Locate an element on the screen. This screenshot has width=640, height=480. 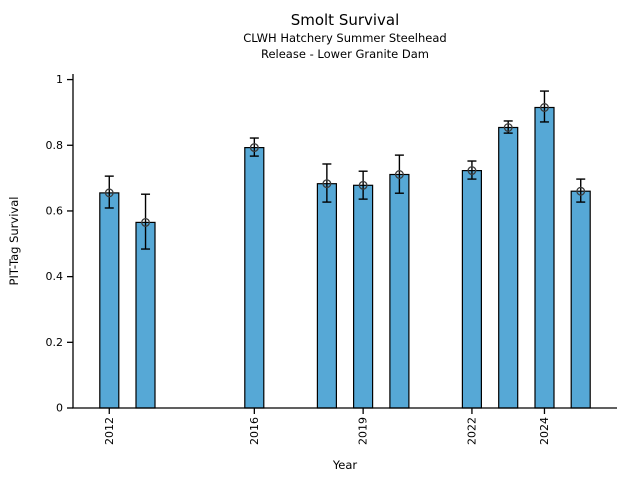
x-axis-label: Year is located at coordinates (345, 465).